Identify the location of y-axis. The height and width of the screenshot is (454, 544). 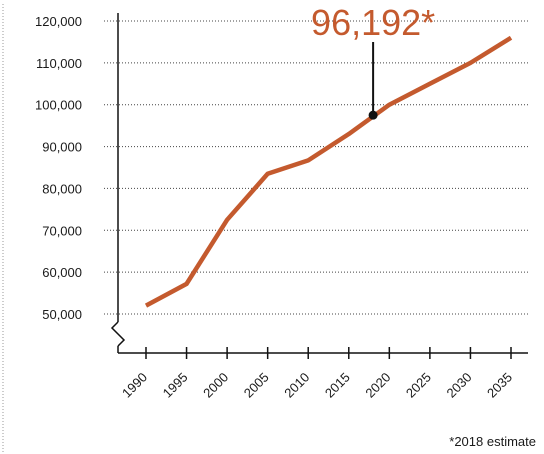
(118, 183).